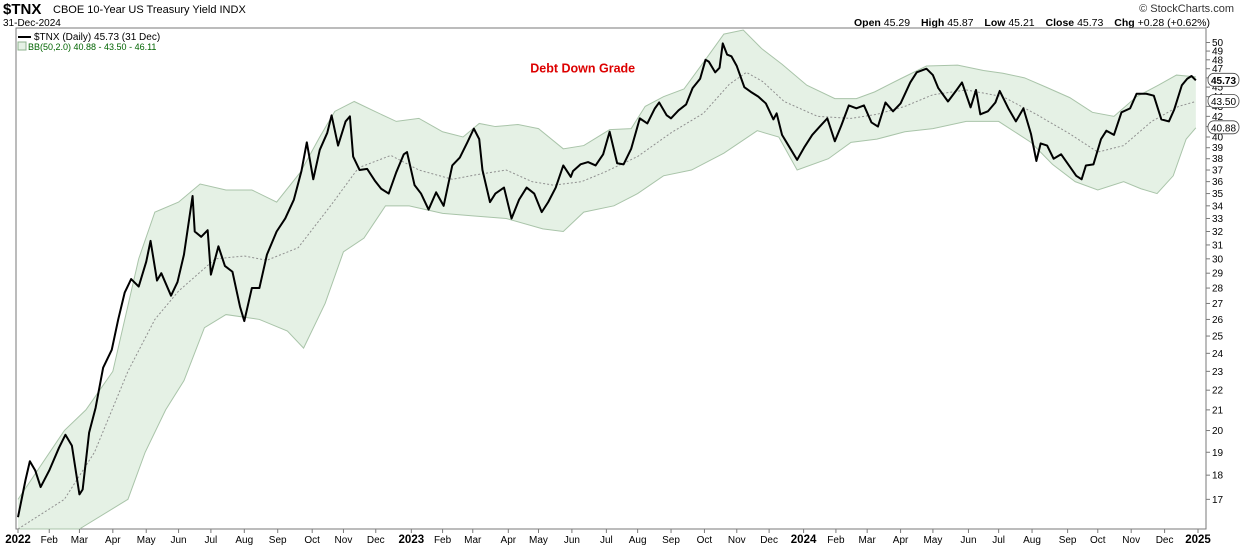 The width and height of the screenshot is (1240, 546). Describe the element at coordinates (1124, 23) in the screenshot. I see `chg-label: Chg` at that location.